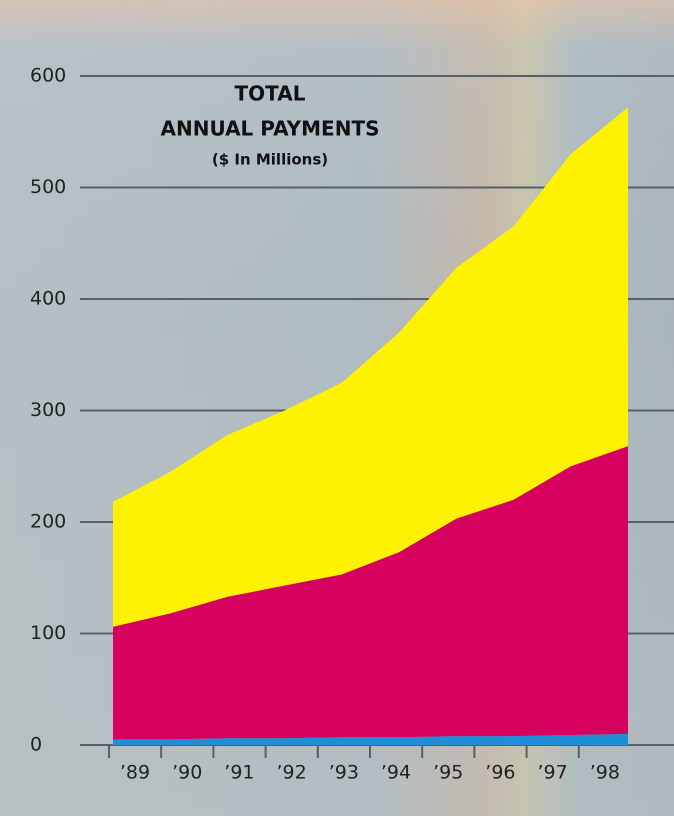 The height and width of the screenshot is (816, 674). Describe the element at coordinates (270, 160) in the screenshot. I see `chart-subtitle: ($ In Millions)` at that location.